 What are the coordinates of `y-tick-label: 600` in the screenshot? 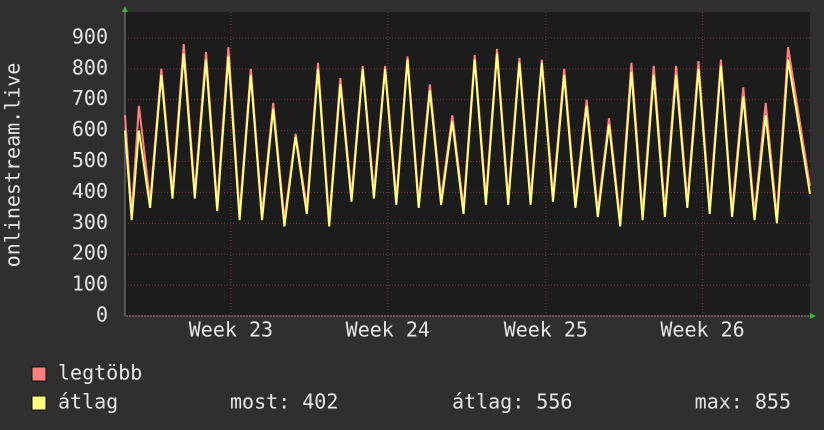 It's located at (90, 129).